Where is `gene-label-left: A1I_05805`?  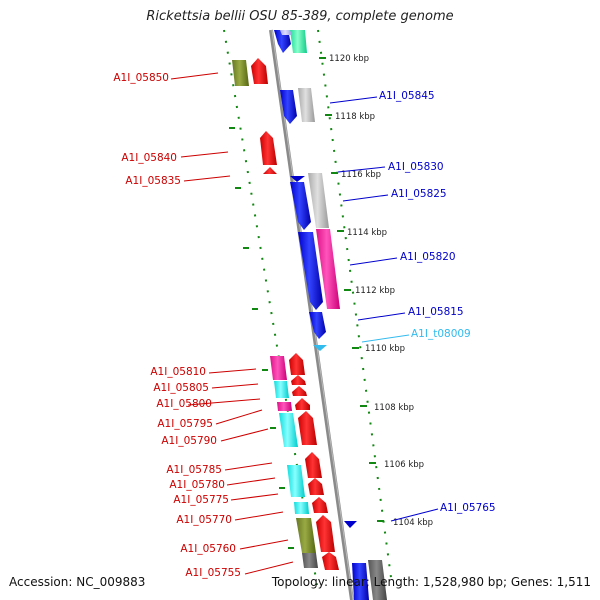
gene-label-left: A1I_05805 is located at coordinates (181, 388).